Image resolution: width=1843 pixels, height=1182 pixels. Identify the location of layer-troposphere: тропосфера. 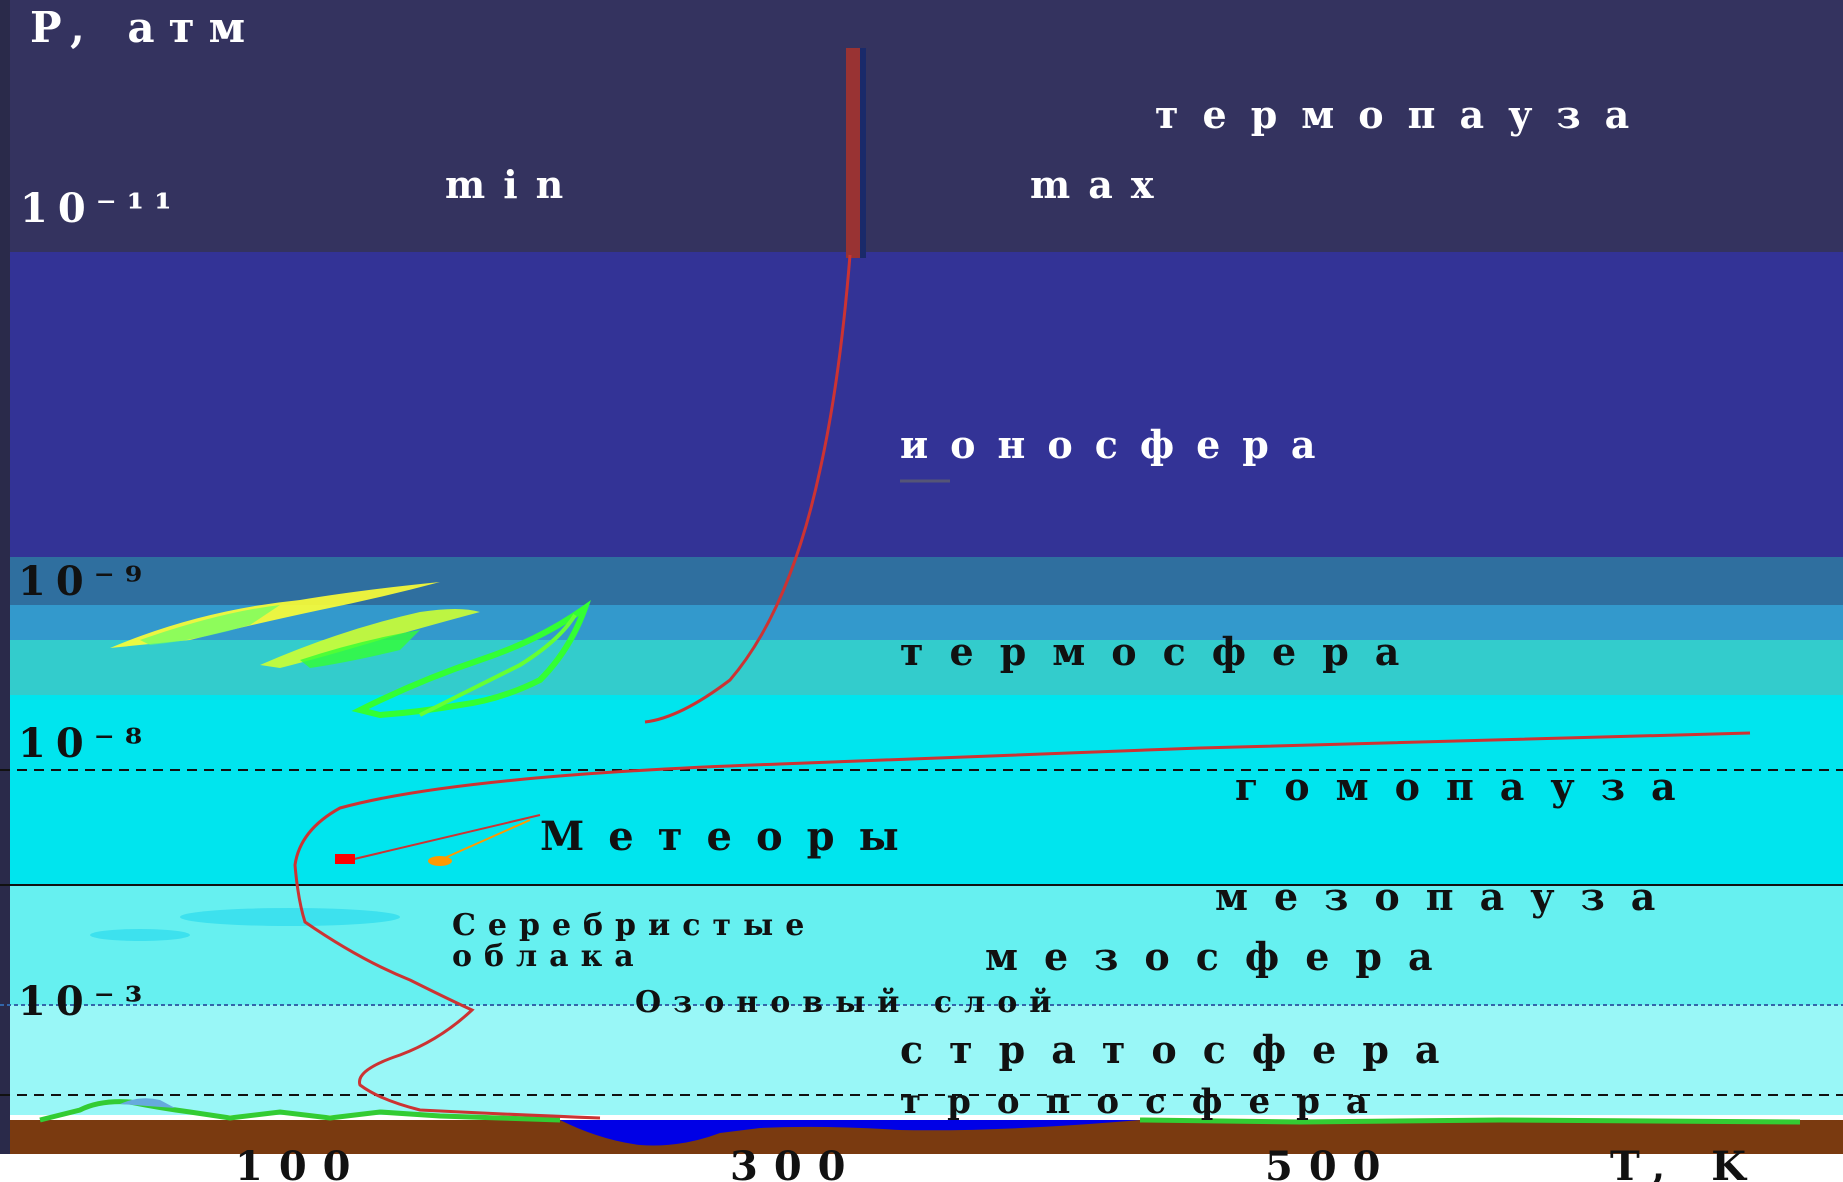
(1147, 1102).